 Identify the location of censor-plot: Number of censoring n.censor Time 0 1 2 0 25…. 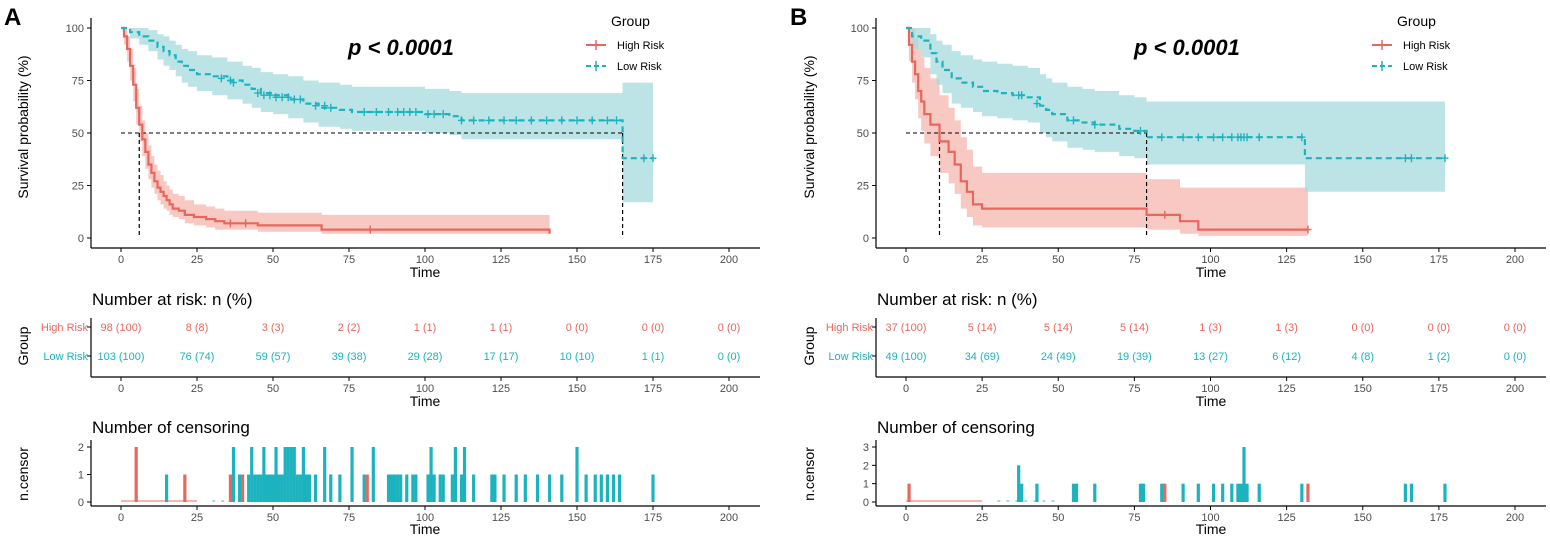
(387, 477).